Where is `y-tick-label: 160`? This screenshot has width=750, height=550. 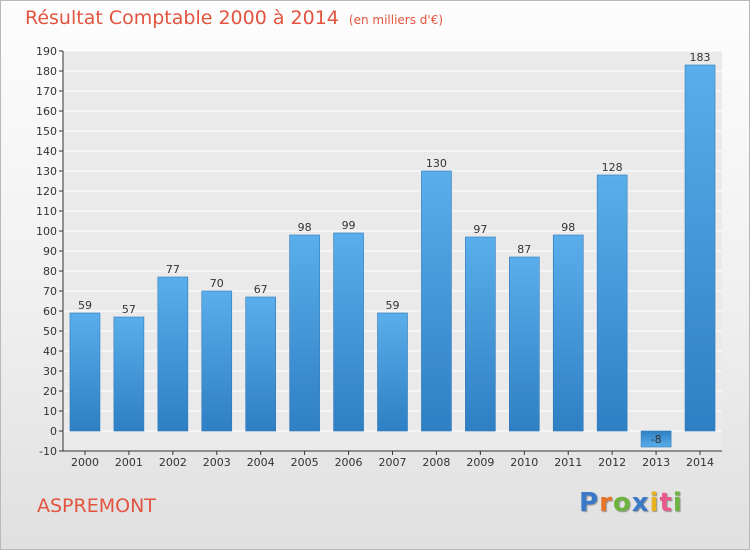
y-tick-label: 160 is located at coordinates (46, 111).